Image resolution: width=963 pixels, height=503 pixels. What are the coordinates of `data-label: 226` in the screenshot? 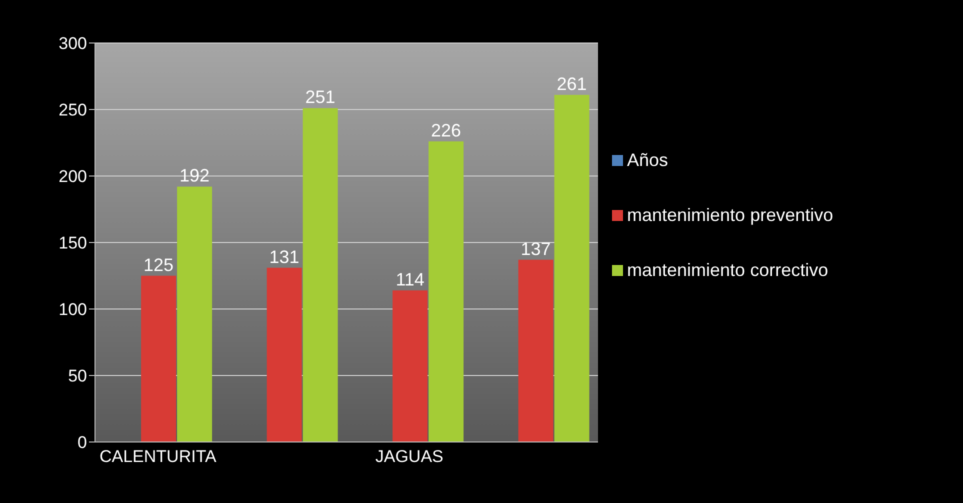 It's located at (446, 130).